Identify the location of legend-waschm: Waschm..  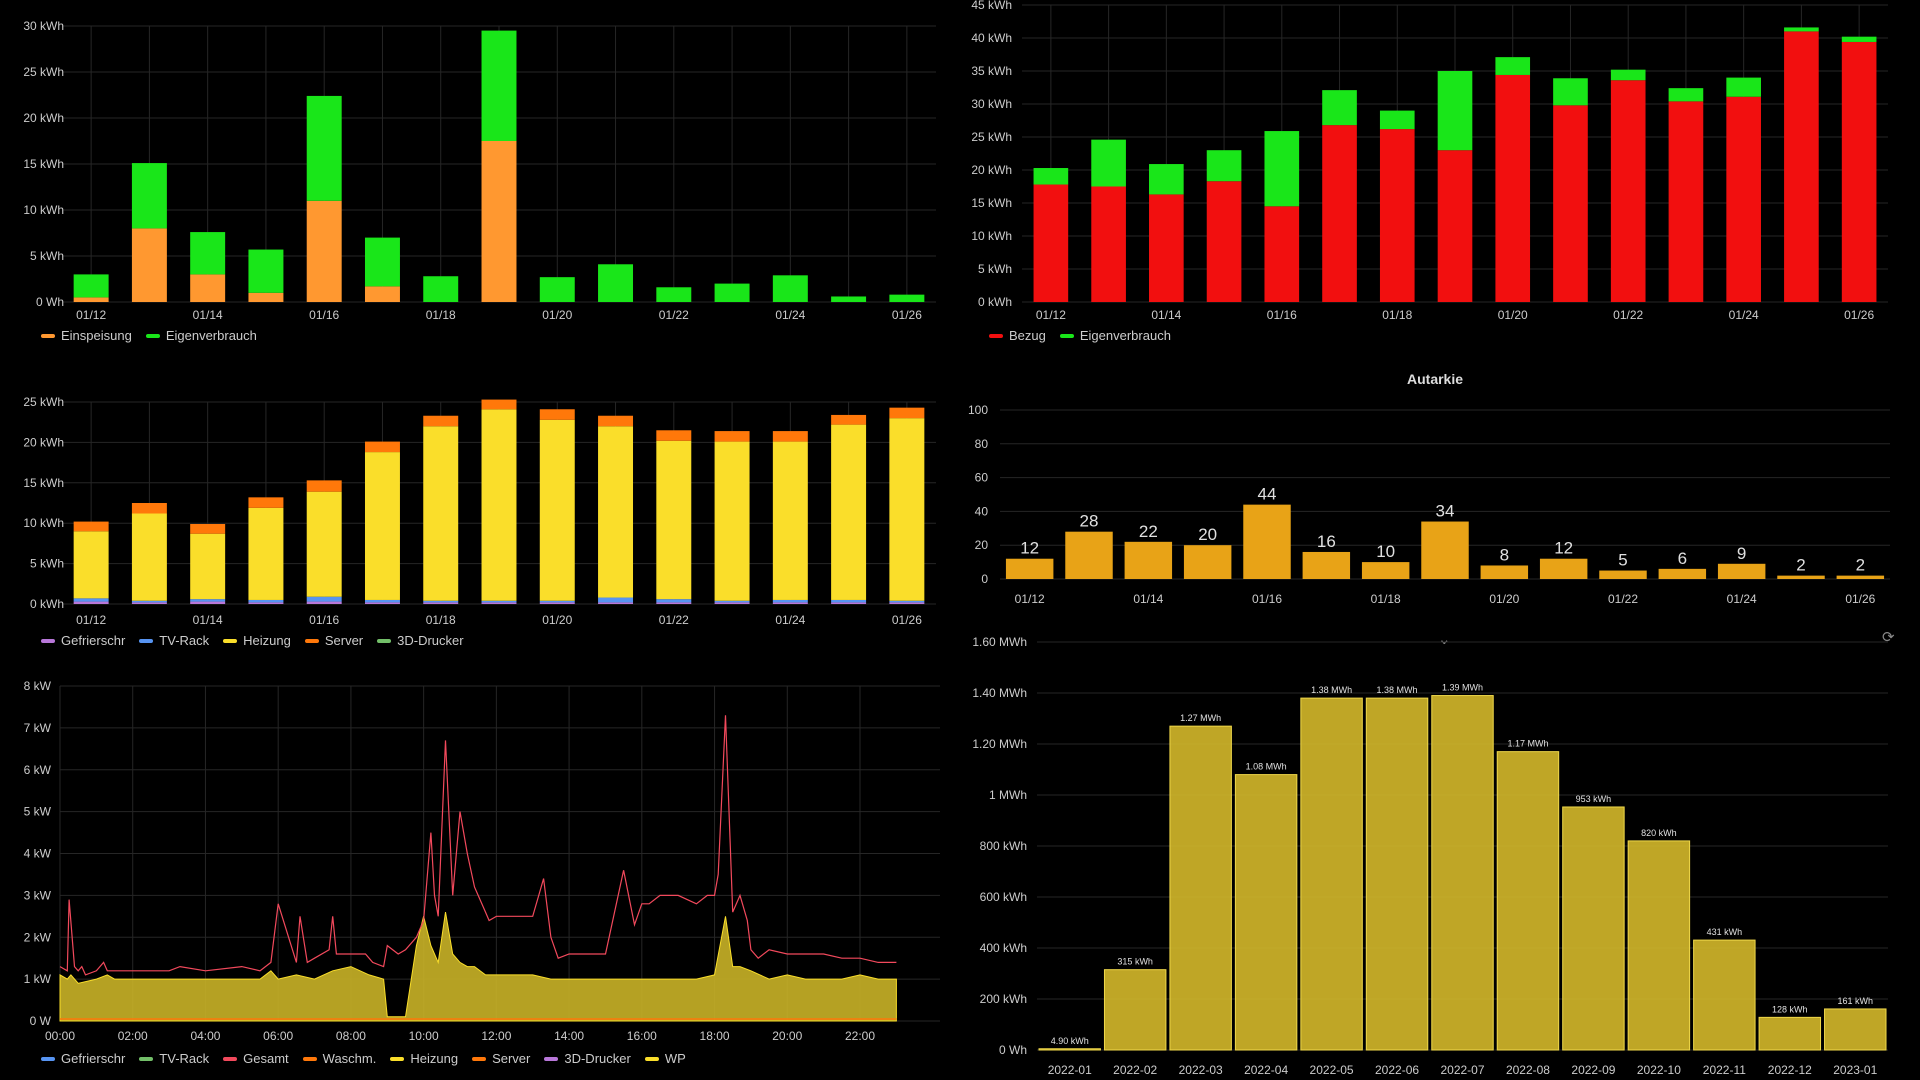
(339, 1058).